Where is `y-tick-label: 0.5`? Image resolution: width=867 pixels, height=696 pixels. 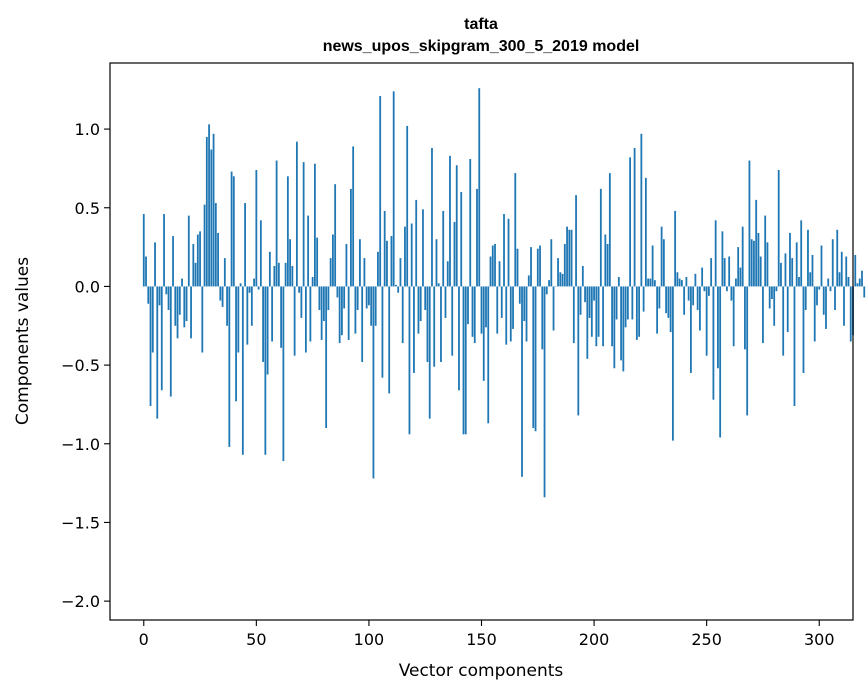
y-tick-label: 0.5 is located at coordinates (87, 208).